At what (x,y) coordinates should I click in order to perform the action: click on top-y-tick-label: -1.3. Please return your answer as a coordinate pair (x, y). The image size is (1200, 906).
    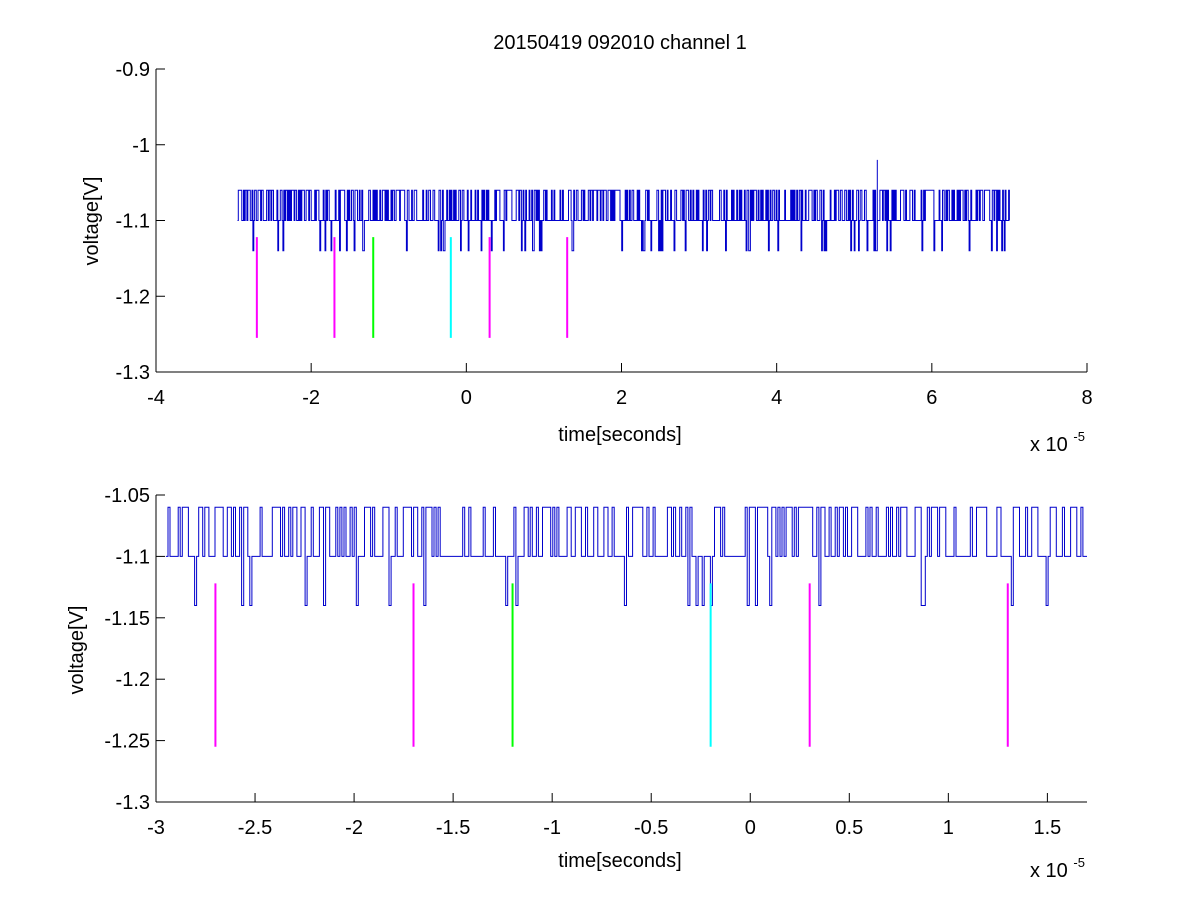
    Looking at the image, I should click on (133, 373).